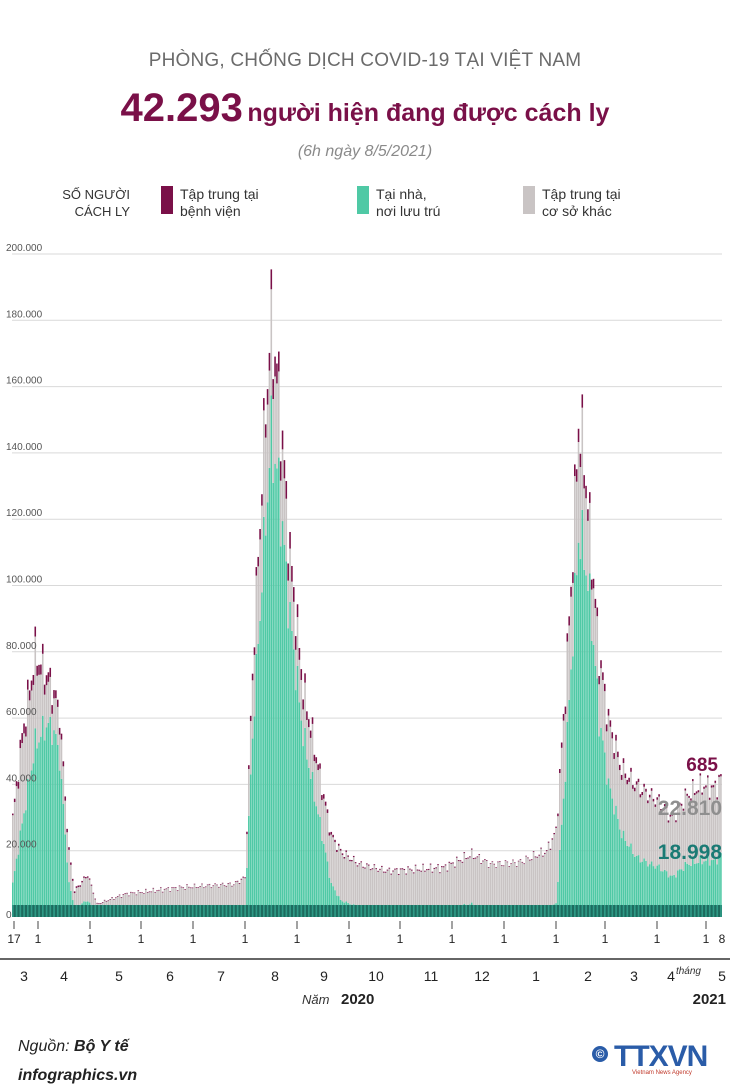 Image resolution: width=730 pixels, height=1091 pixels. What do you see at coordinates (78, 1075) in the screenshot?
I see `site-name: infographics.vn` at bounding box center [78, 1075].